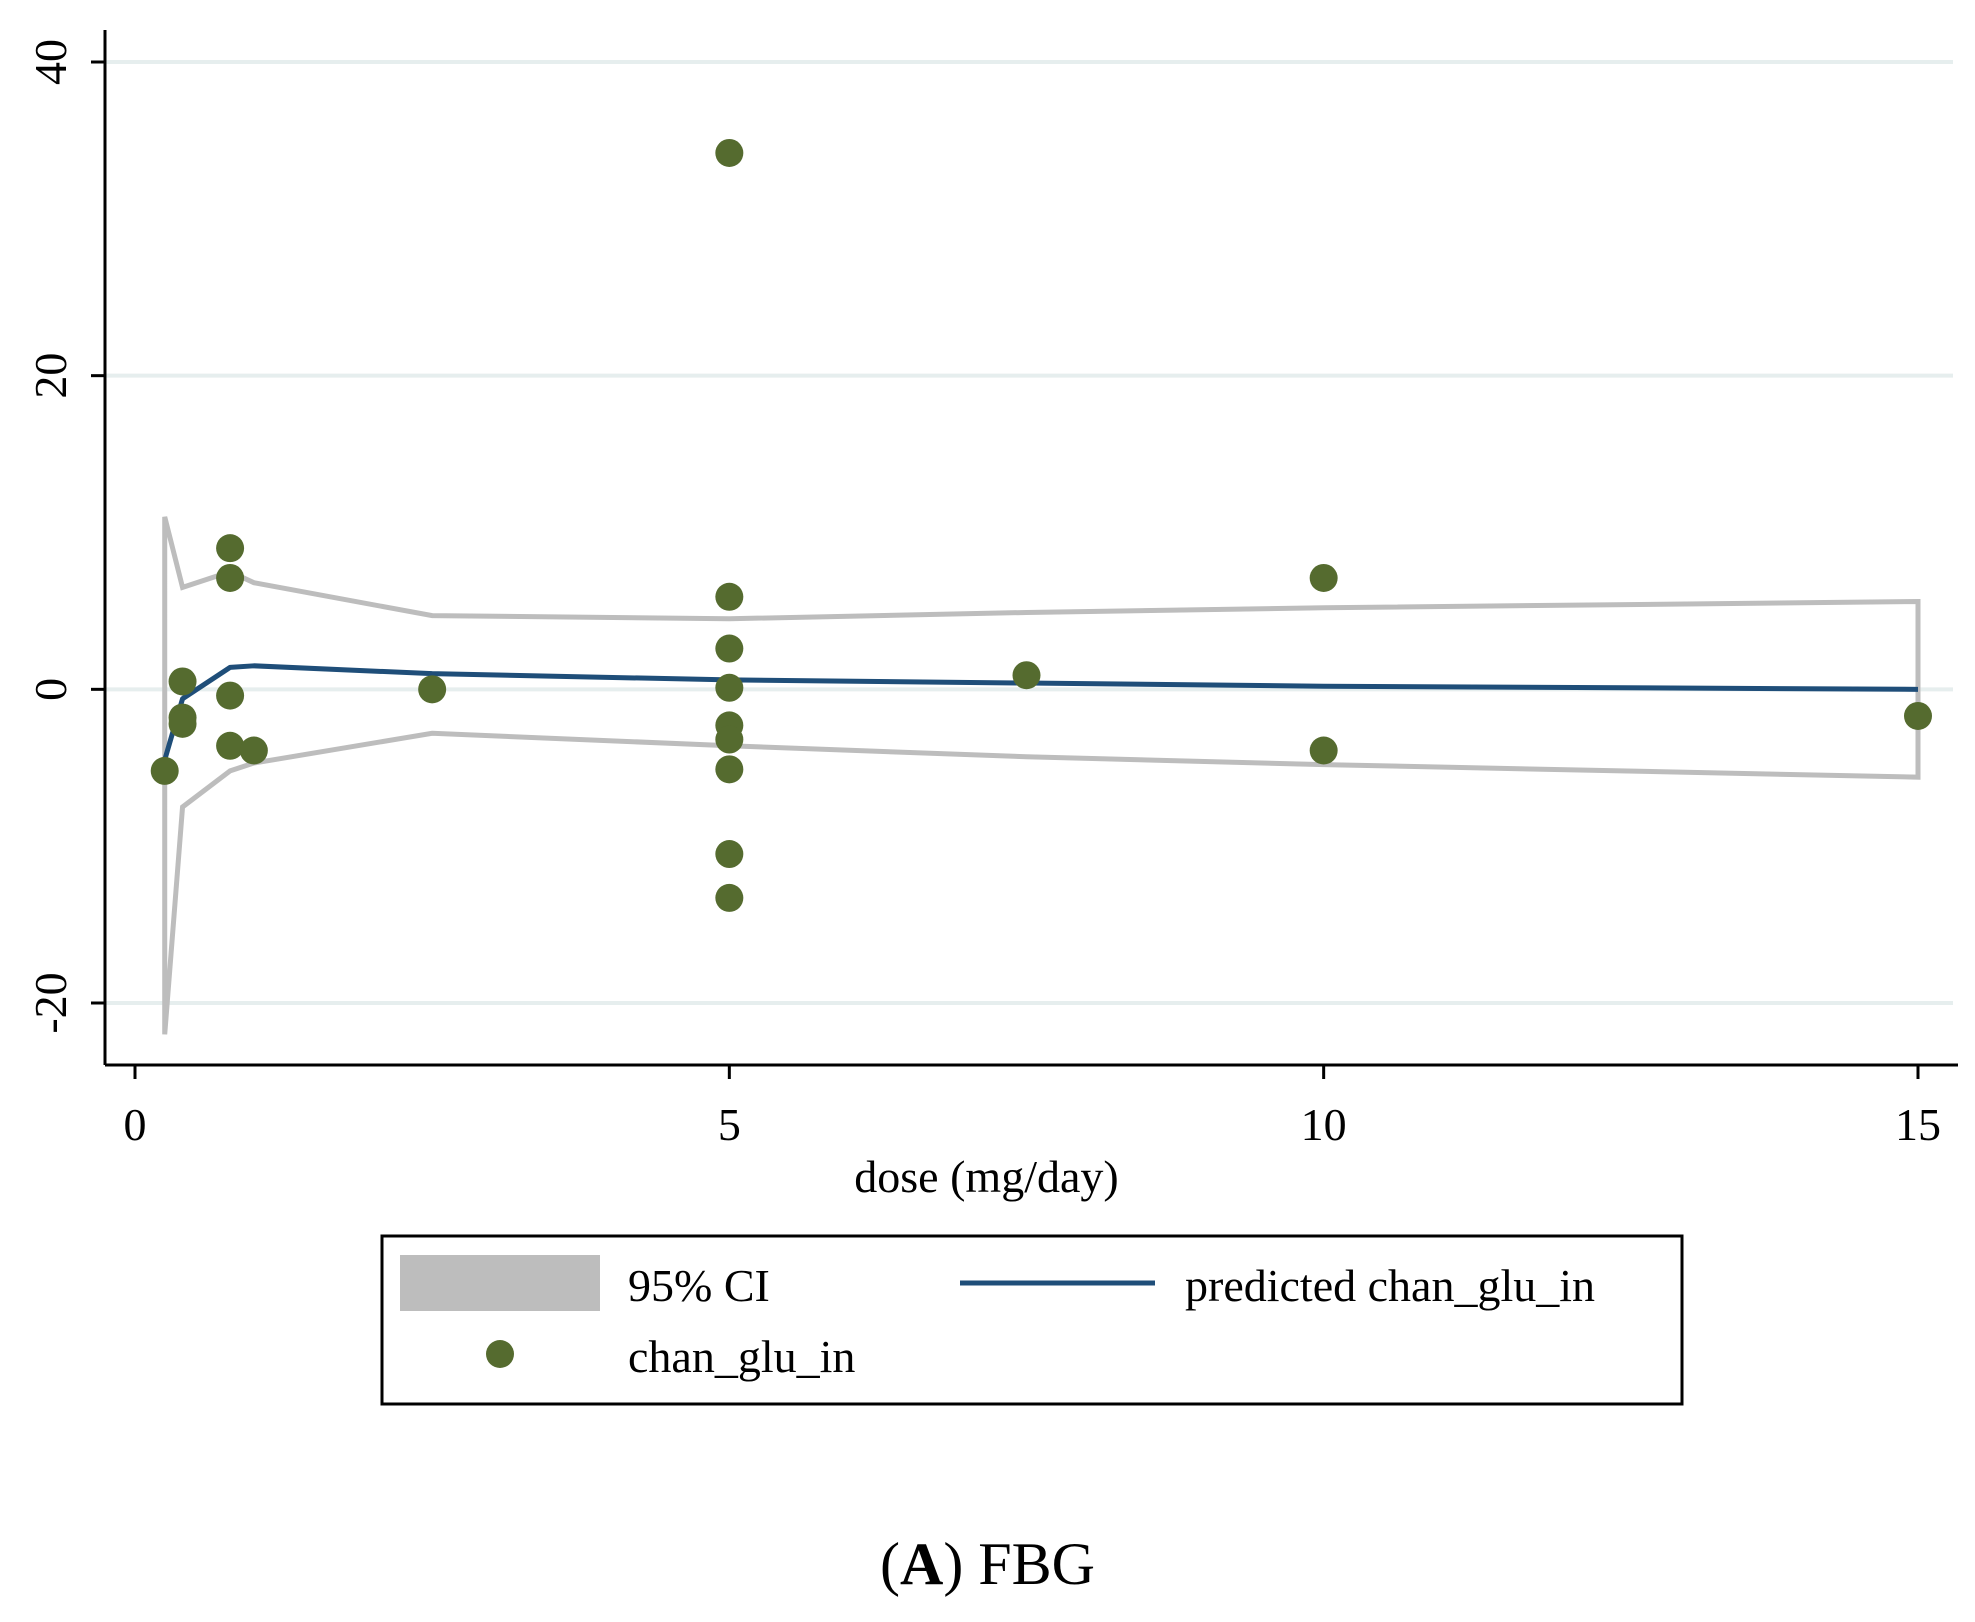 This screenshot has width=1975, height=1622. What do you see at coordinates (50, 376) in the screenshot?
I see `y-tick-label: 20` at bounding box center [50, 376].